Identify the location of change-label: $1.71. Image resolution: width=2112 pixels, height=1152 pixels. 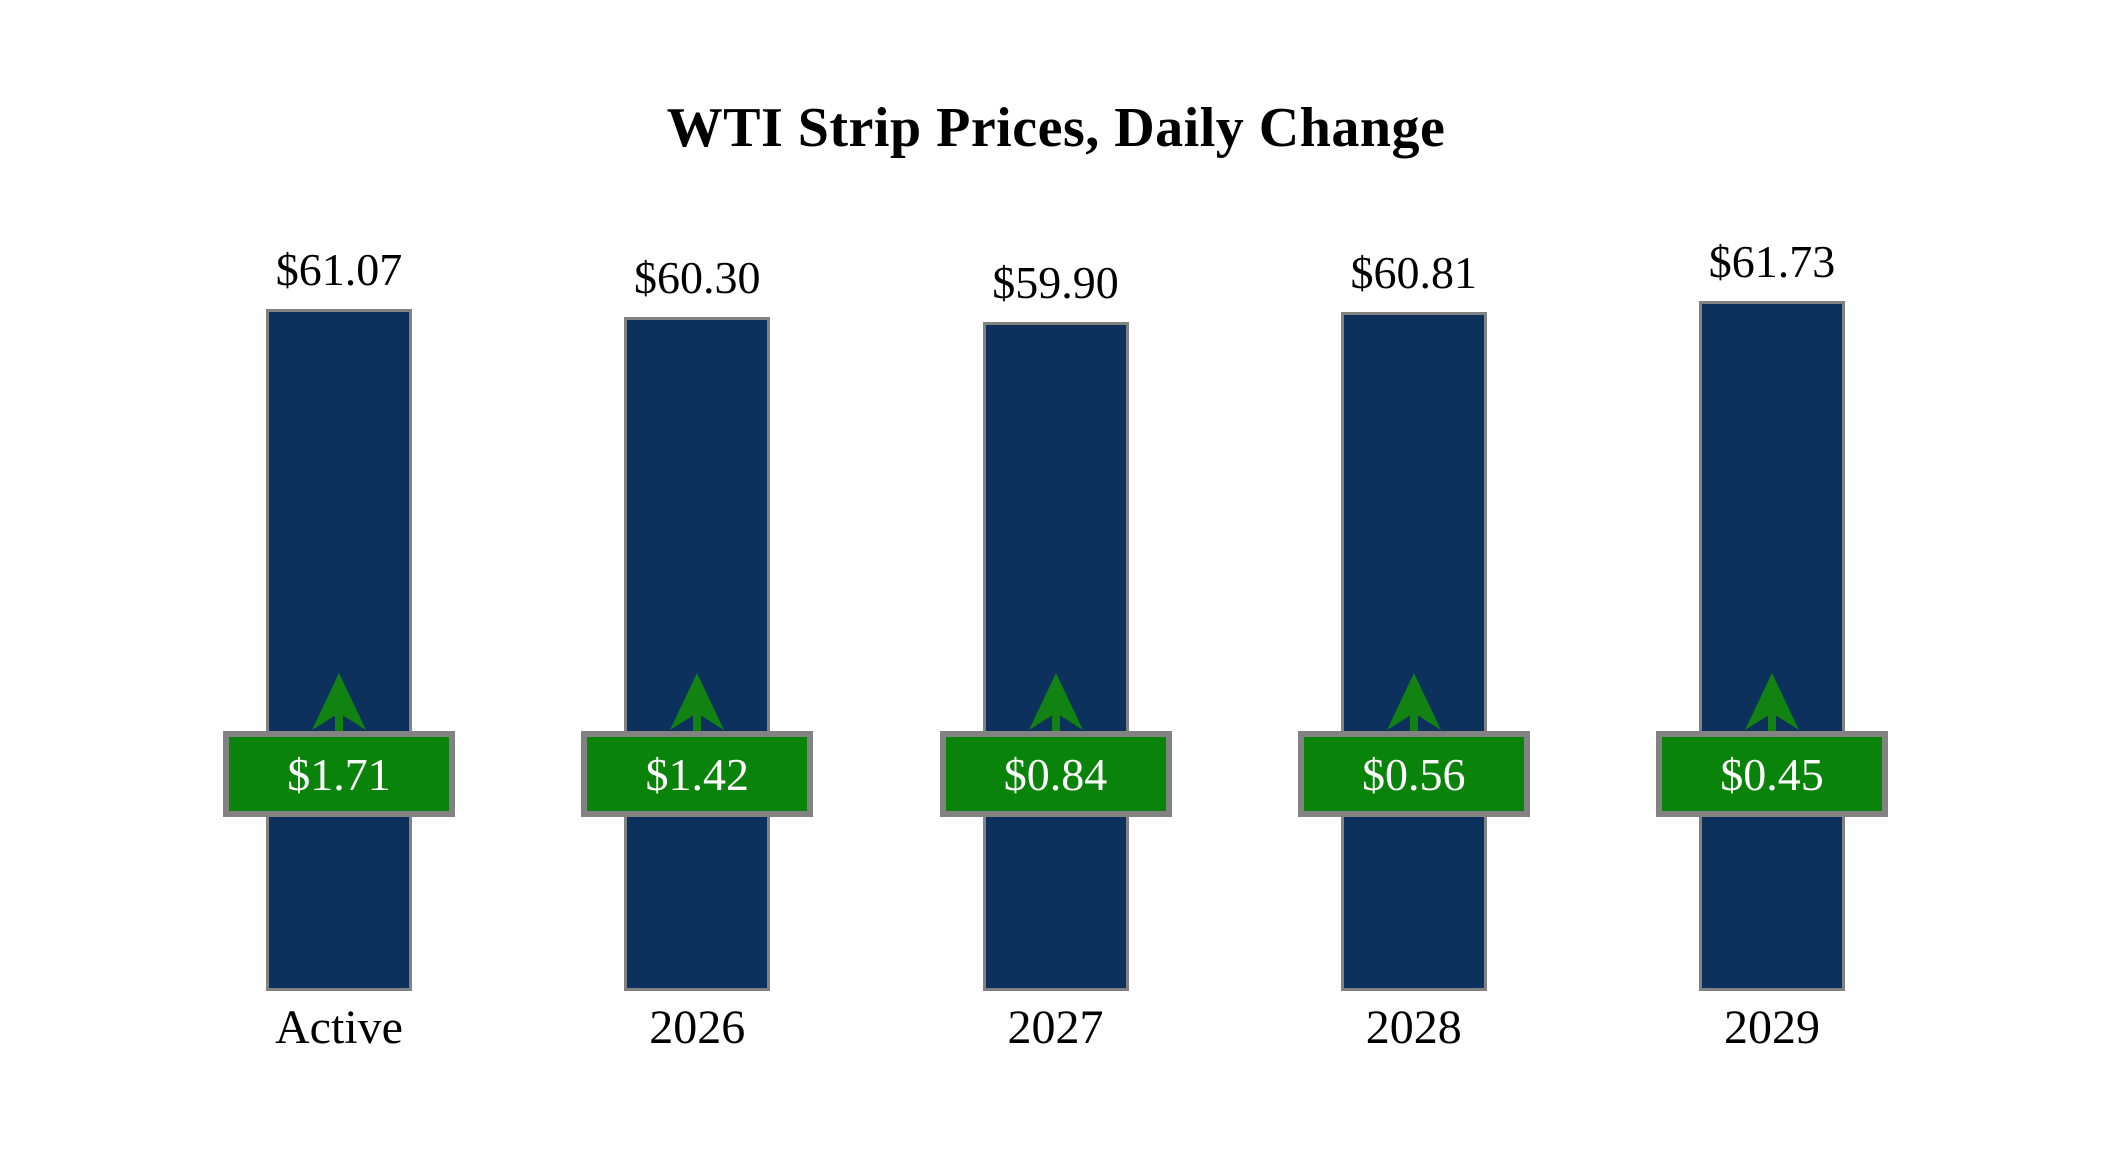
(339, 774).